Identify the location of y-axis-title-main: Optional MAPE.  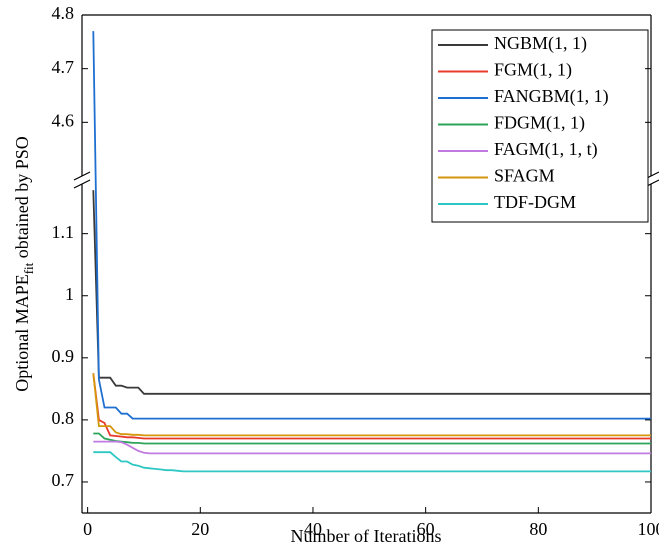
(22, 333).